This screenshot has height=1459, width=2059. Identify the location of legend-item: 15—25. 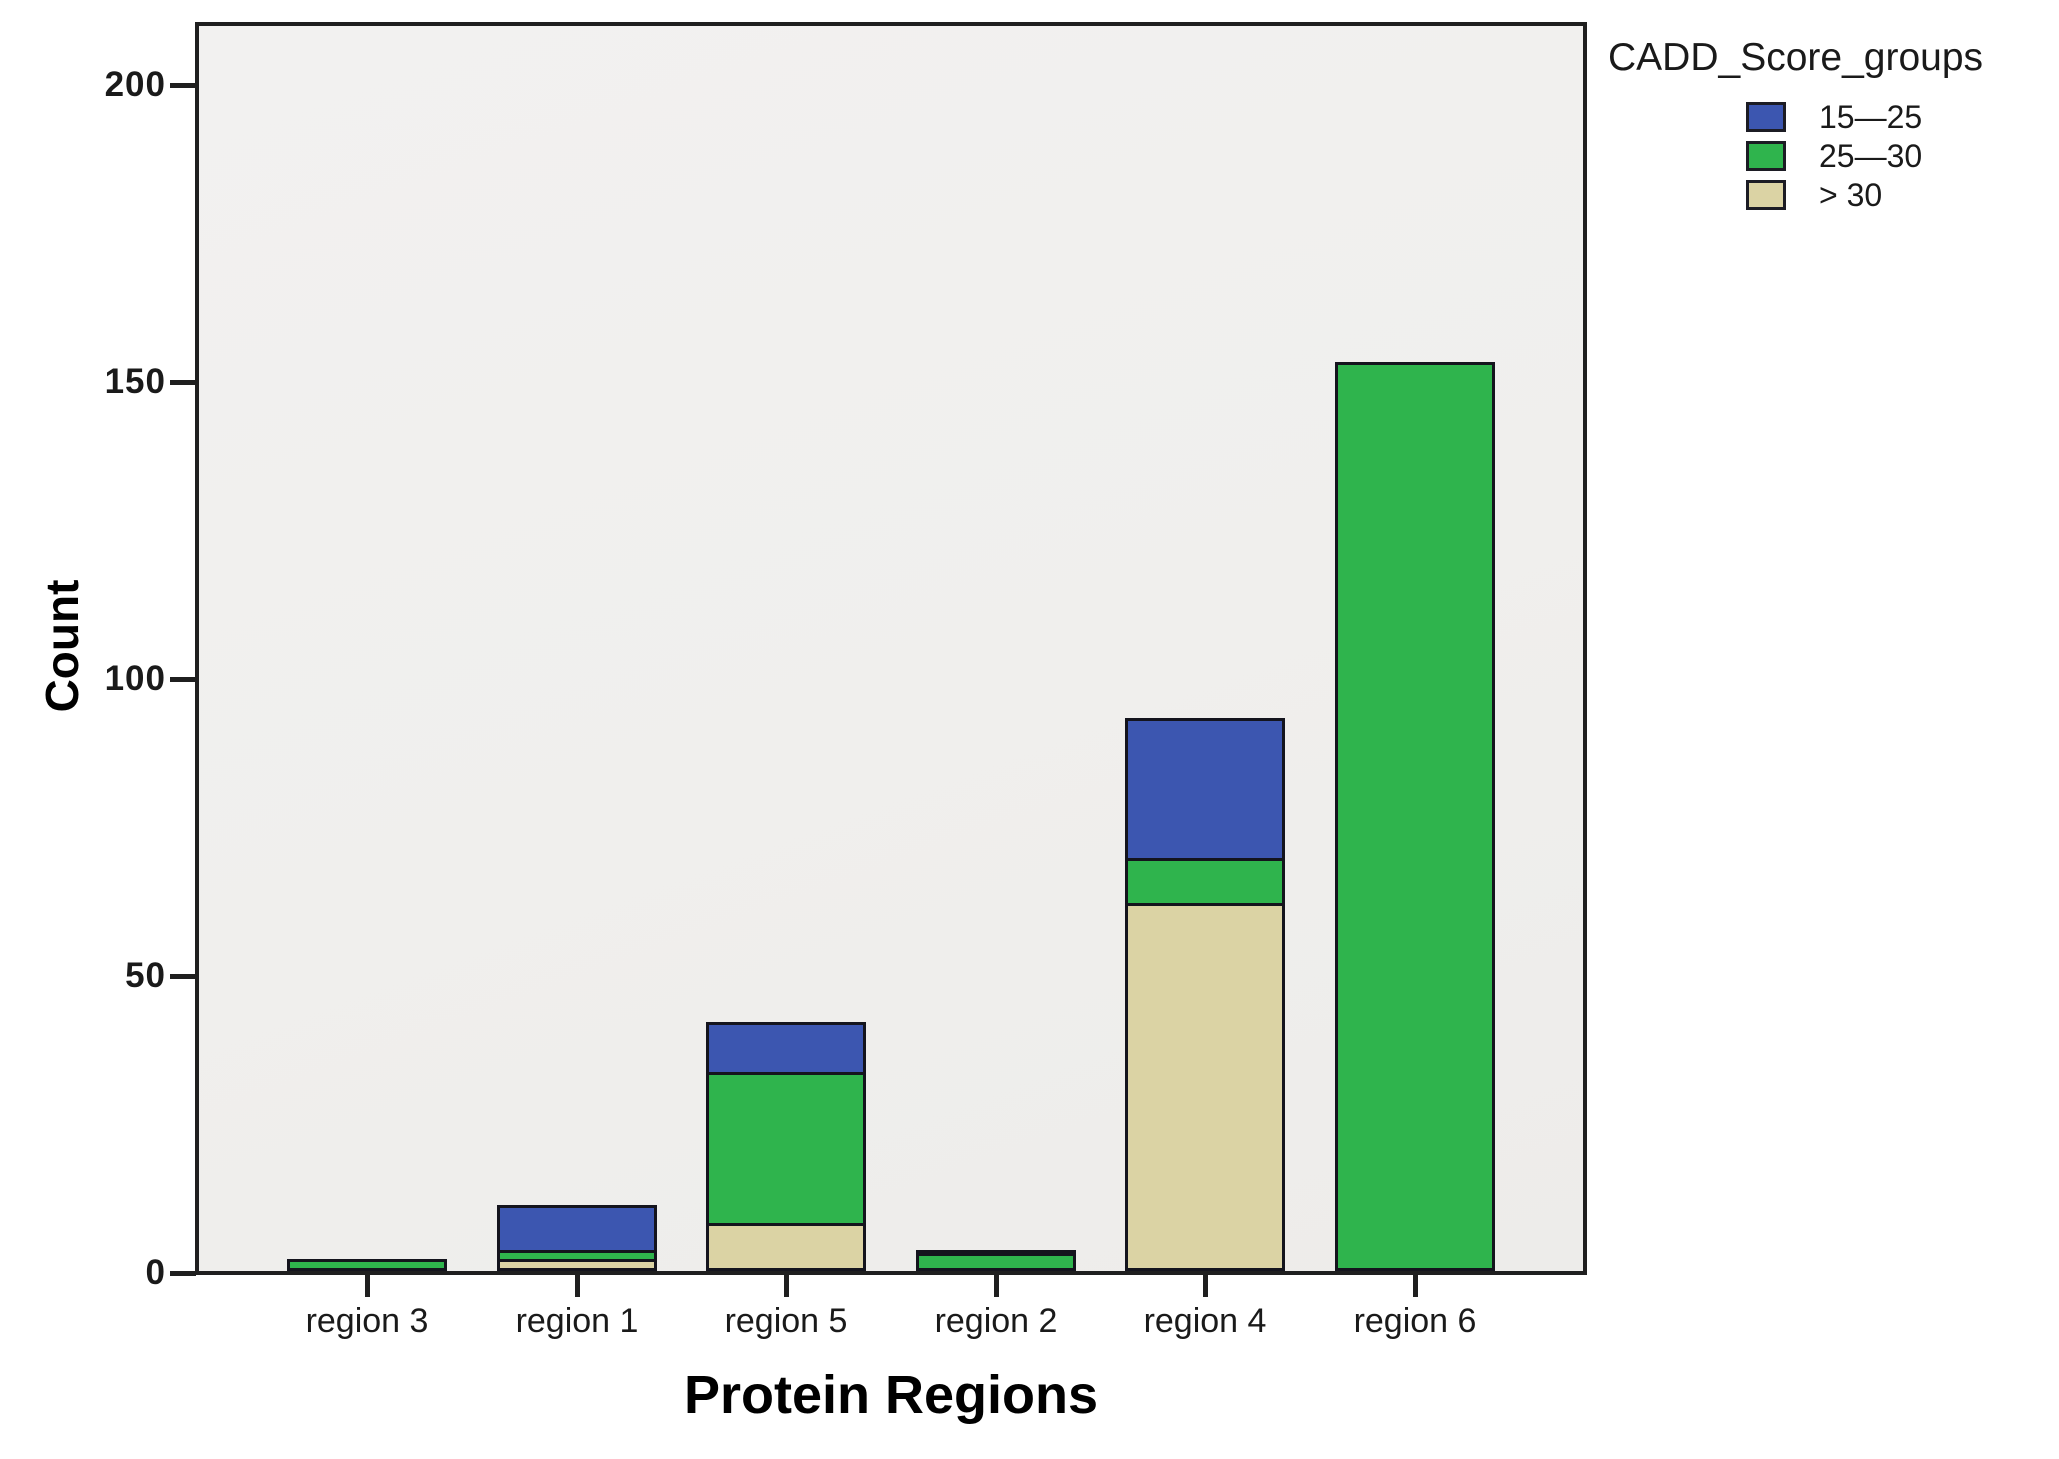
(1899, 117).